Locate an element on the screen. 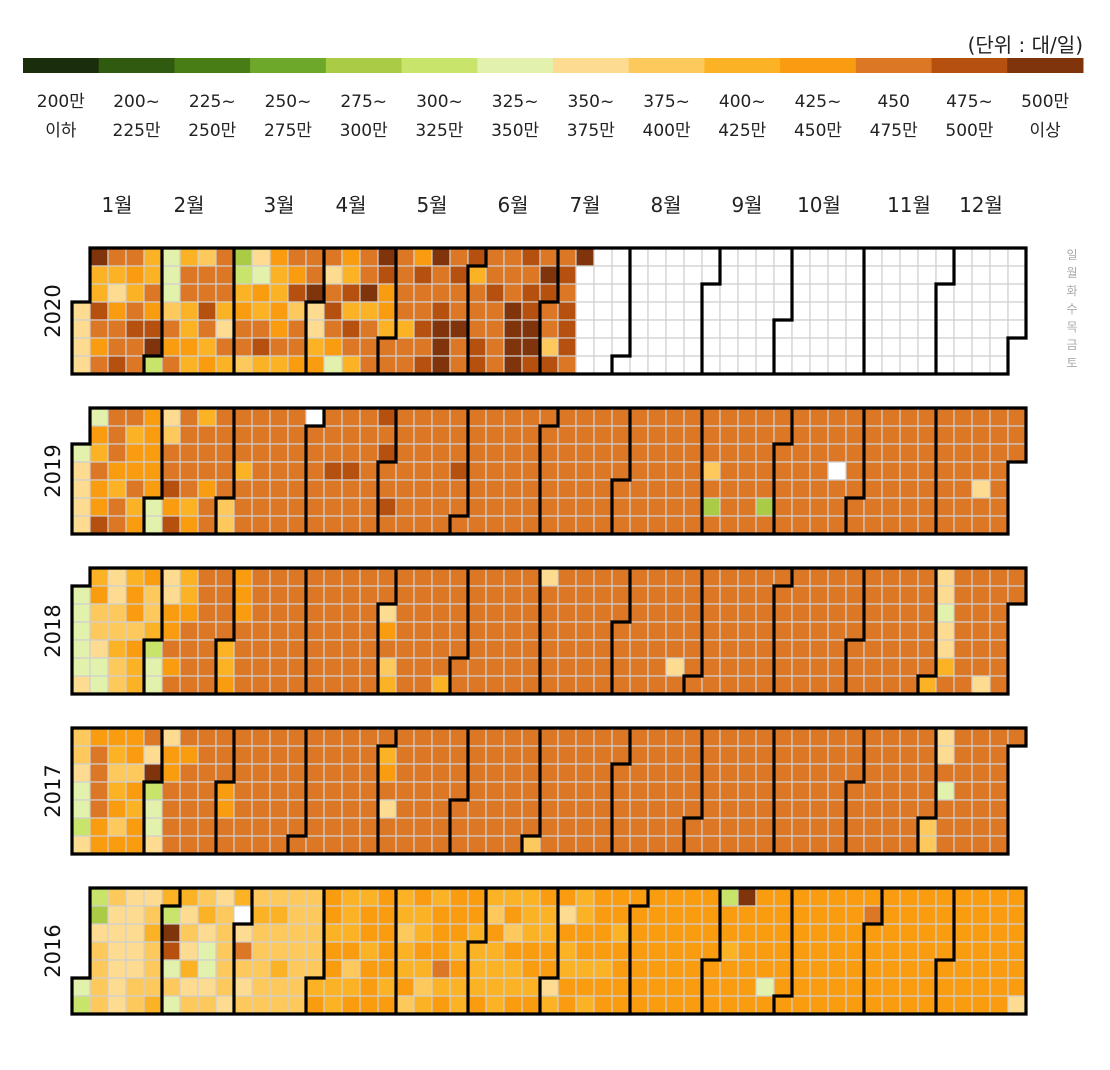 The image size is (1110, 1070). legend-label-line2: 250만 is located at coordinates (212, 131).